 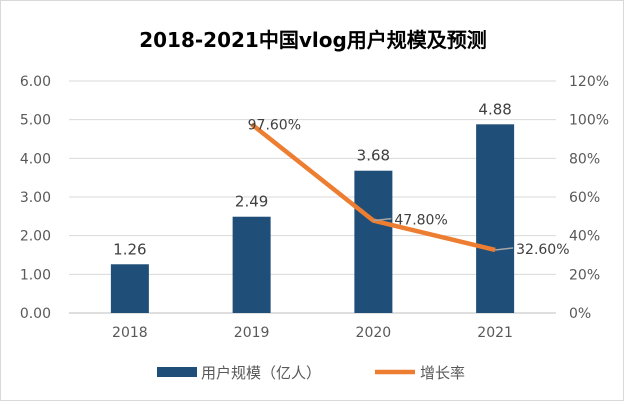 What do you see at coordinates (261, 373) in the screenshot?
I see `legend-label-bar: 用户规模（亿人）` at bounding box center [261, 373].